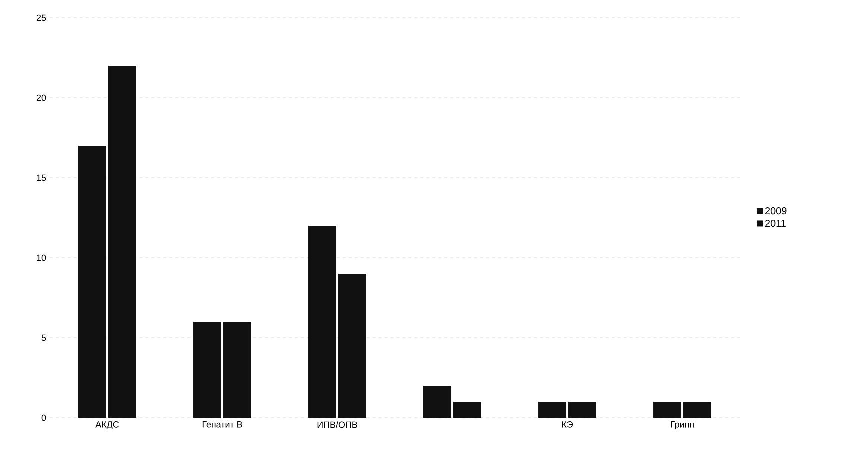 Image resolution: width=841 pixels, height=458 pixels. I want to click on y-tick-label: 5, so click(44, 338).